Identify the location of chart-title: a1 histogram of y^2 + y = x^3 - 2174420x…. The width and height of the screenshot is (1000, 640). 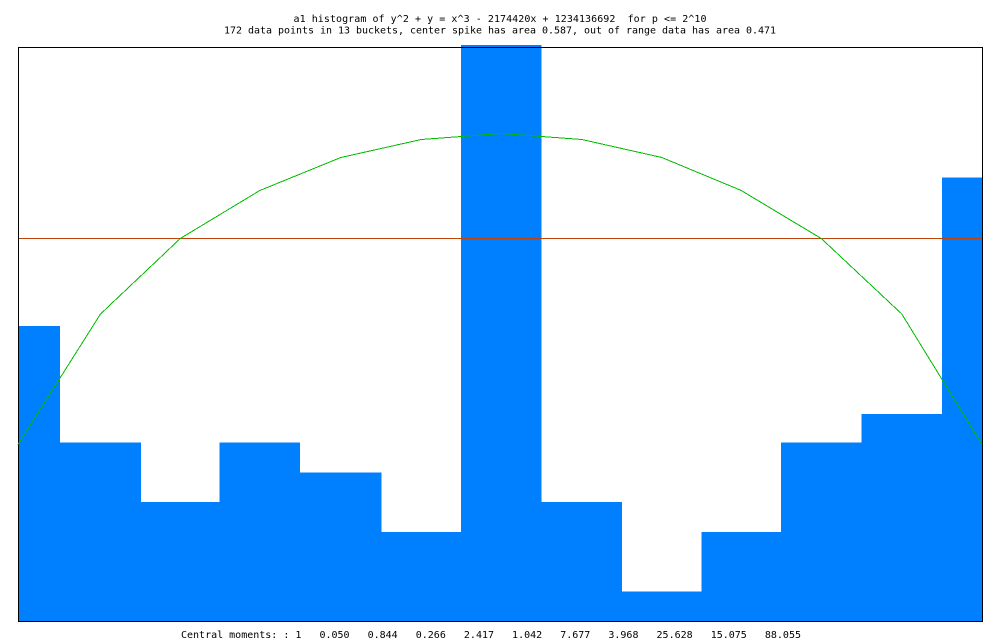
(500, 19).